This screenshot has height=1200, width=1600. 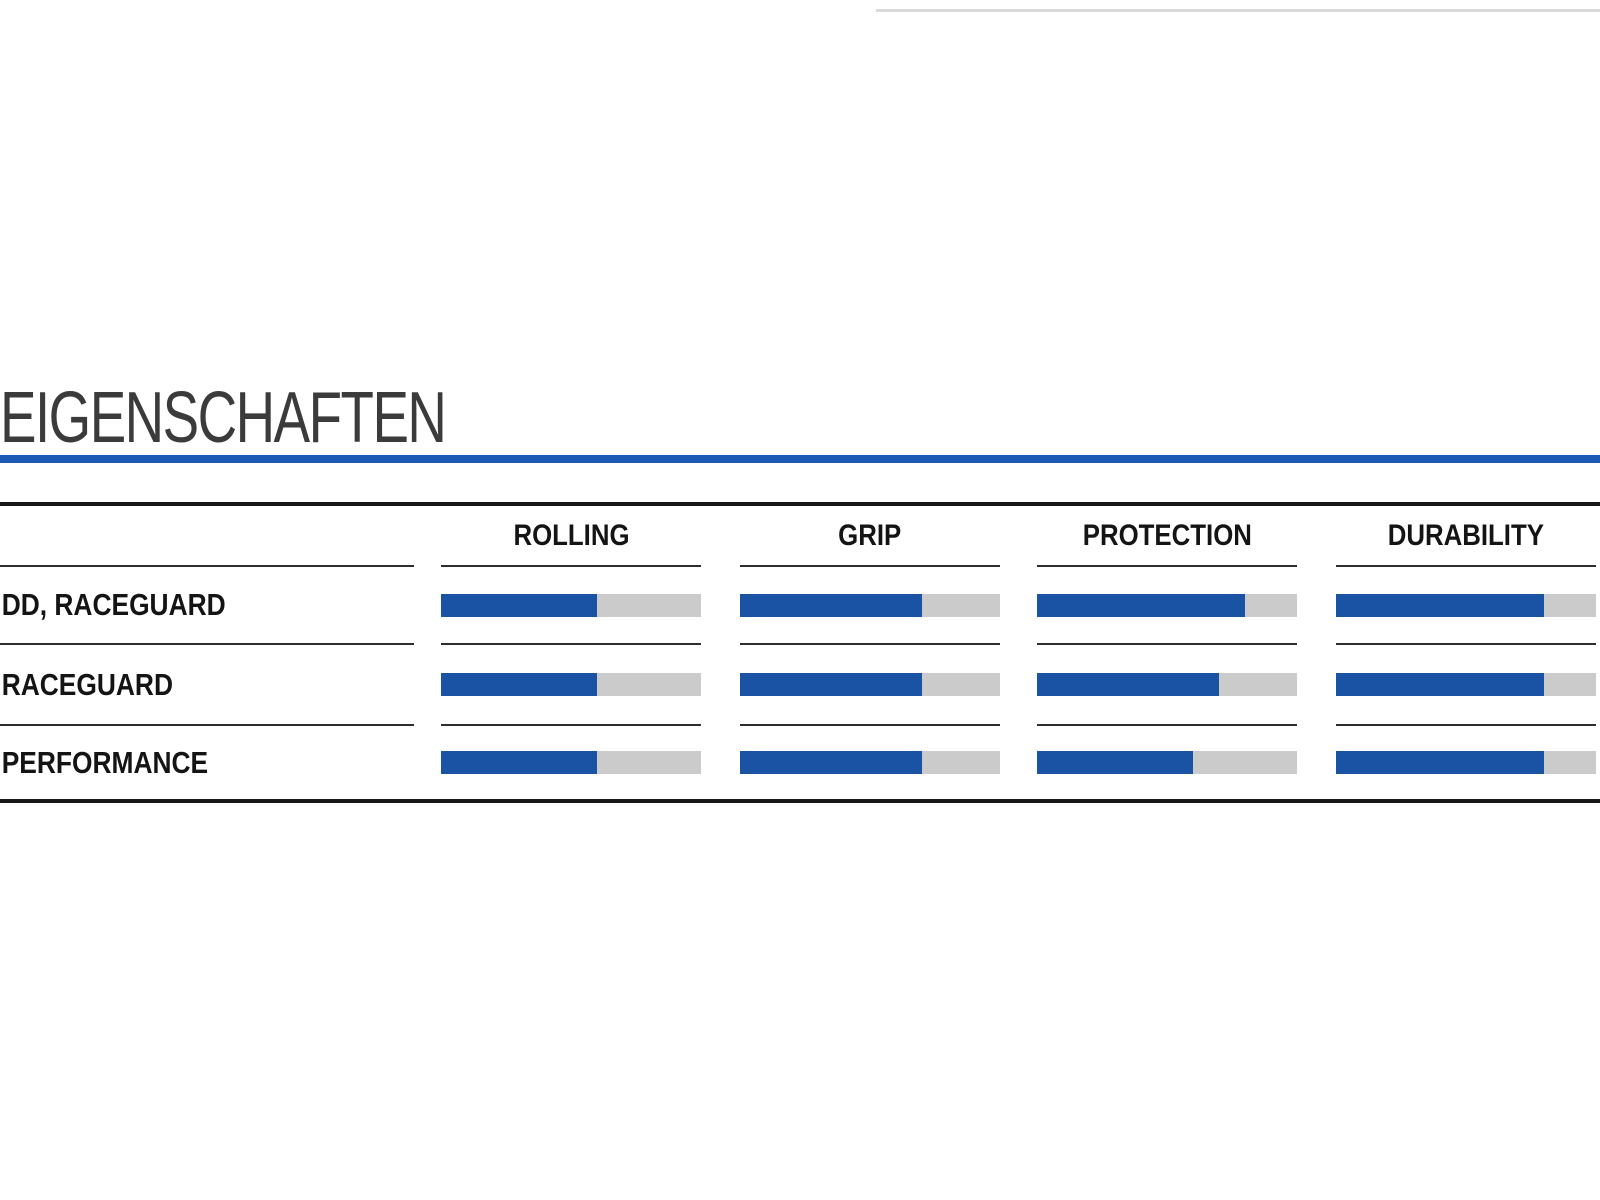 What do you see at coordinates (207, 685) in the screenshot?
I see `row-label-cell: RACEGUARD` at bounding box center [207, 685].